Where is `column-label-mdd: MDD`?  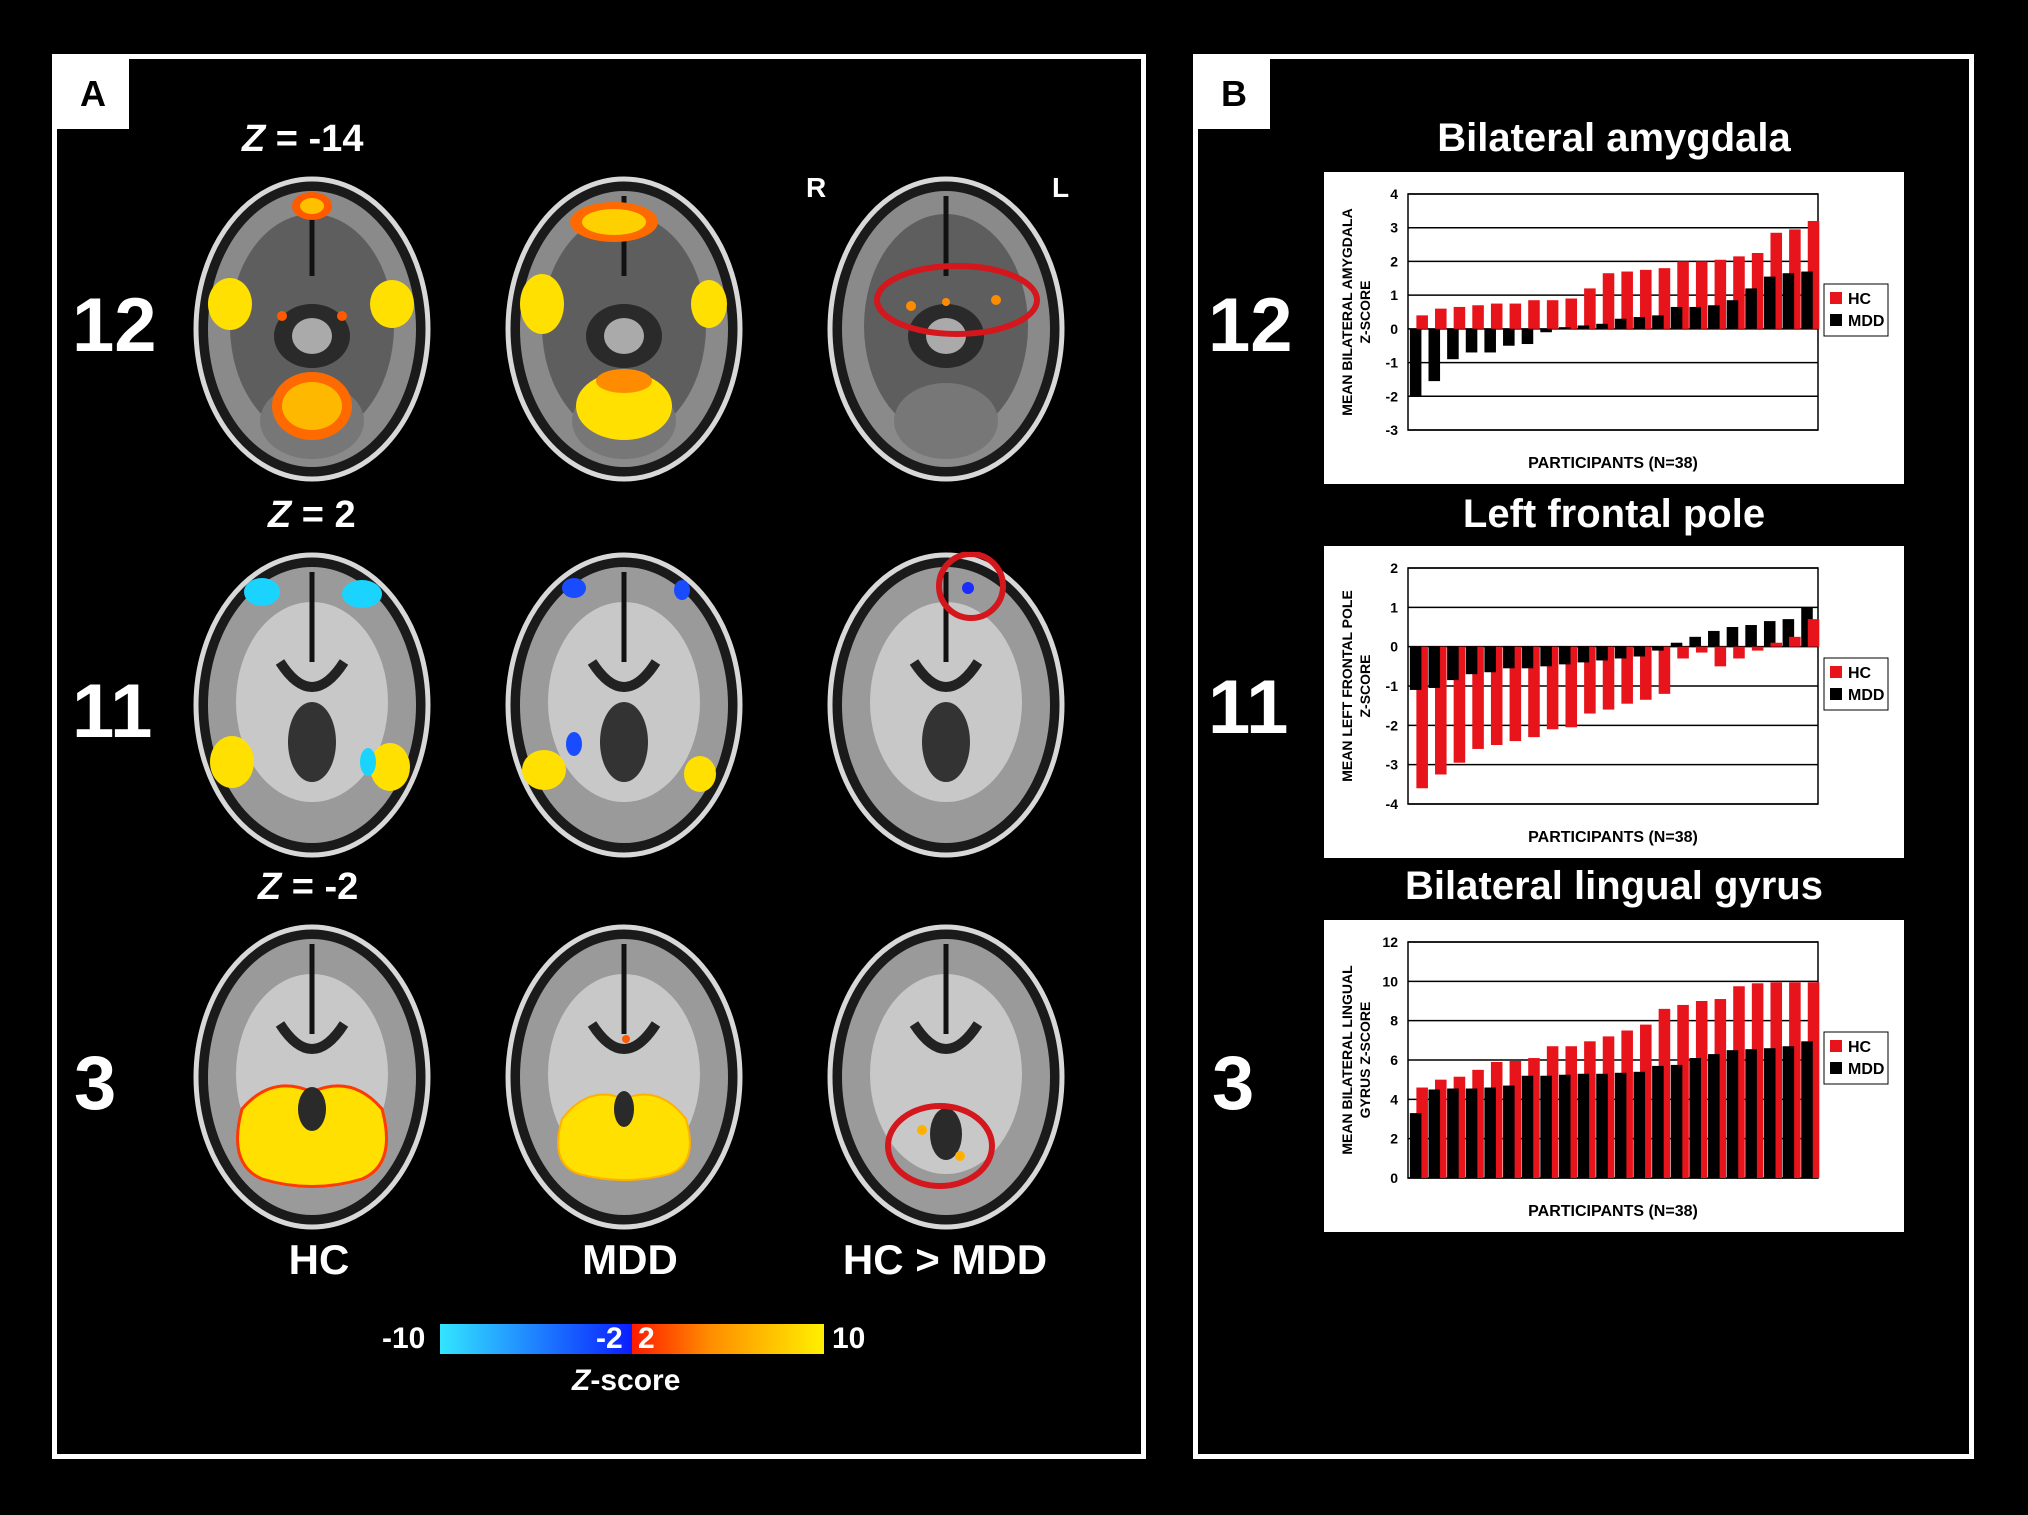 column-label-mdd: MDD is located at coordinates (630, 1259).